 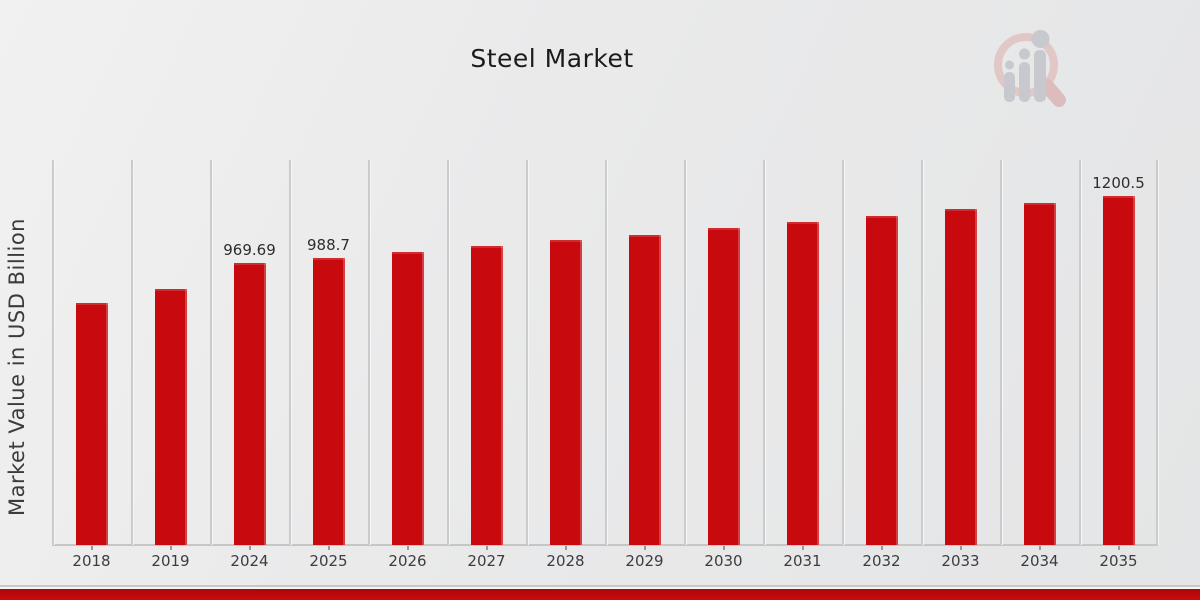 I want to click on bar-value-label: 1200.5, so click(x=1118, y=183).